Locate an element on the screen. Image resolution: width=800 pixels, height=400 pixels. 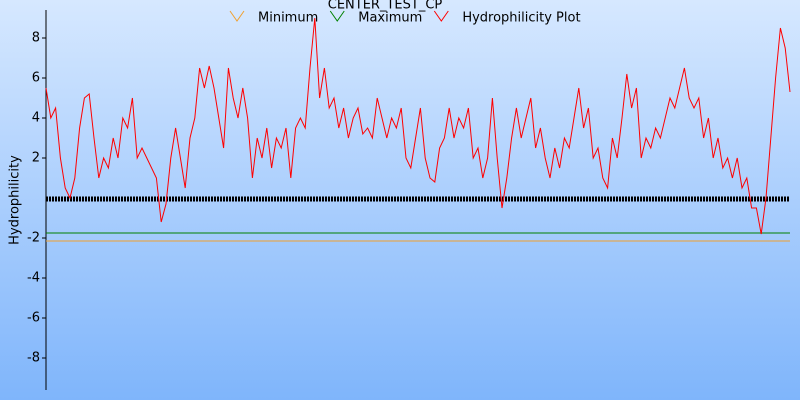
y-tick-label: -4 is located at coordinates (33, 278).